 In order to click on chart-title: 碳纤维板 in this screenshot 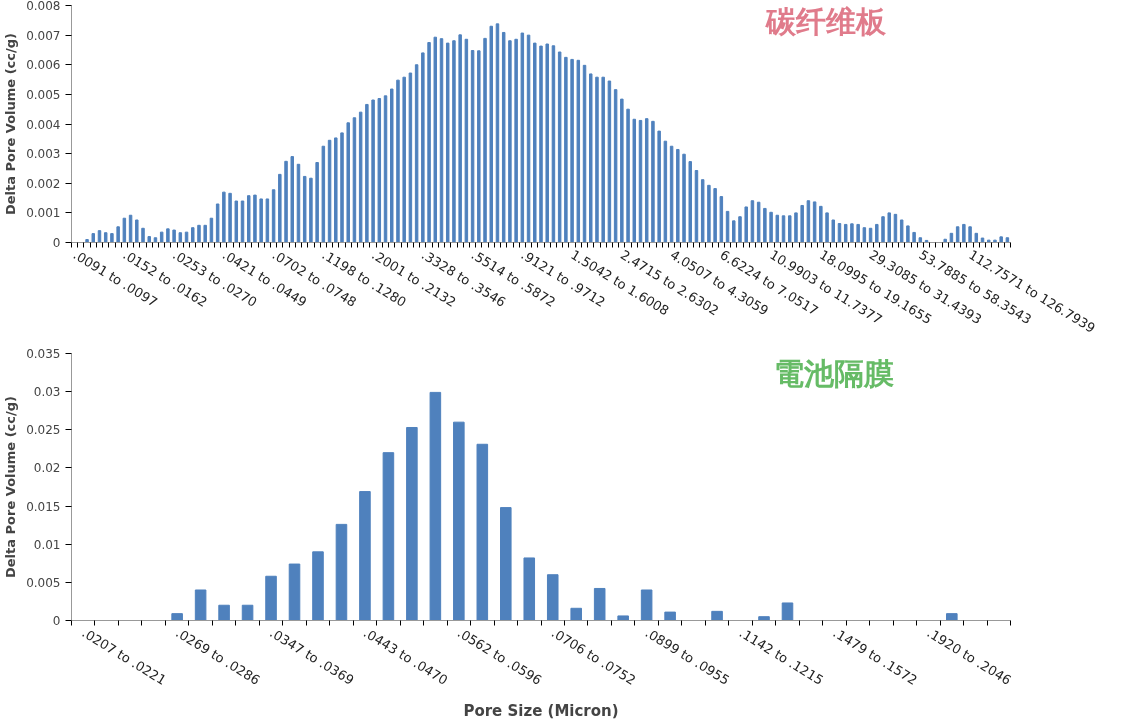, I will do `click(825, 21)`.